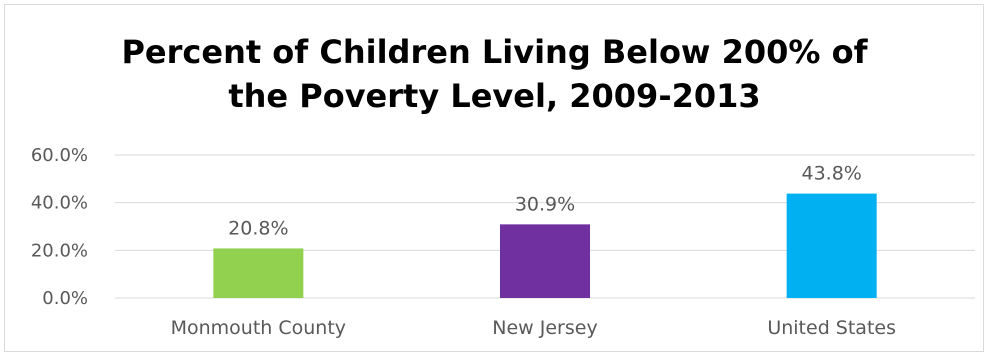 The image size is (989, 356). What do you see at coordinates (59, 155) in the screenshot?
I see `y-tick-label: 60.0%` at bounding box center [59, 155].